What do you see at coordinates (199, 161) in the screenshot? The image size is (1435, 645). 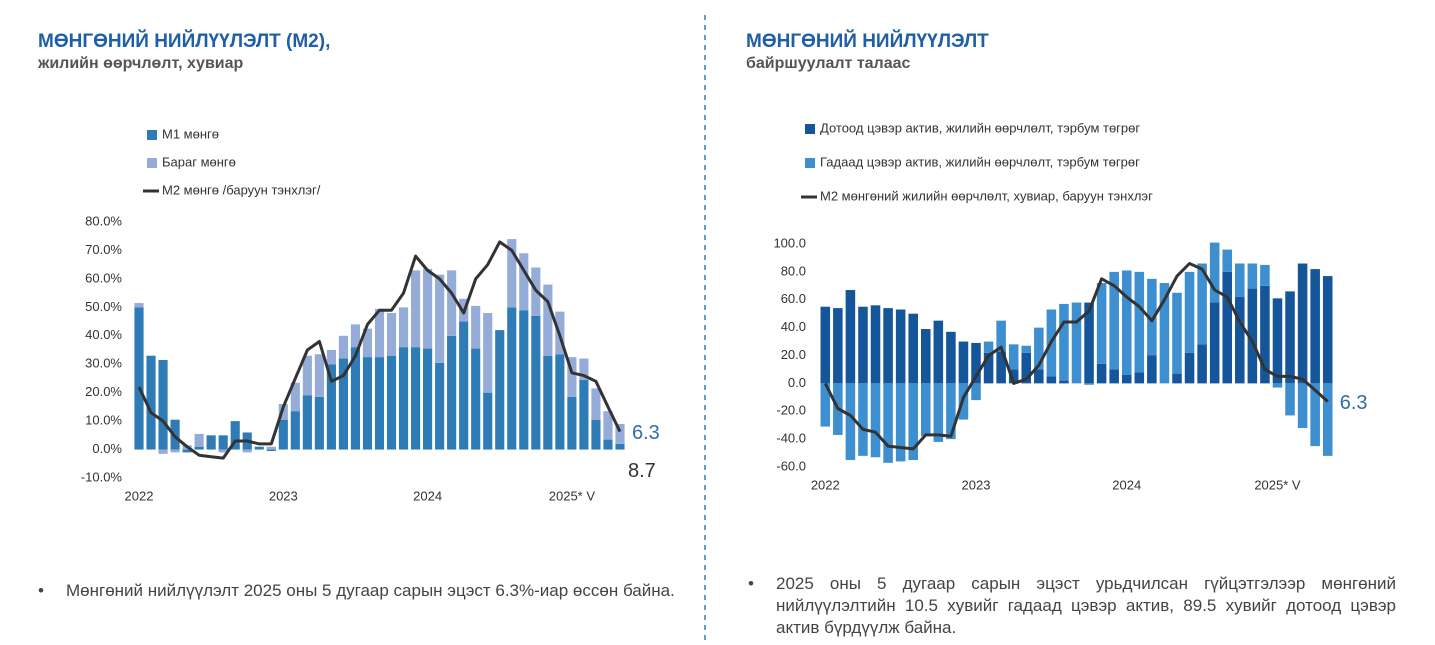 I see `legend-label: Бараг мөнгө` at bounding box center [199, 161].